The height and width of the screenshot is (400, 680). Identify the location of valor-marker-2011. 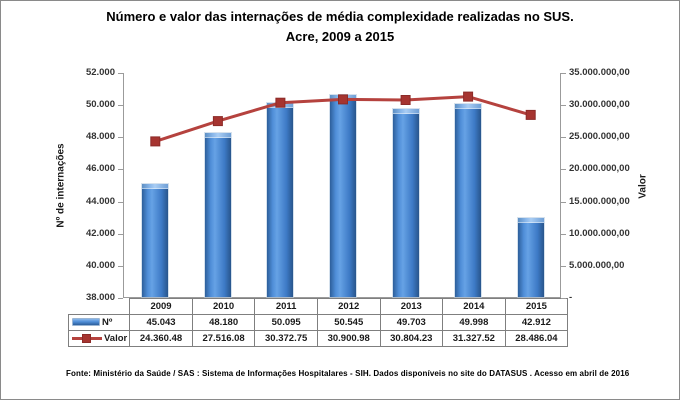
(280, 102).